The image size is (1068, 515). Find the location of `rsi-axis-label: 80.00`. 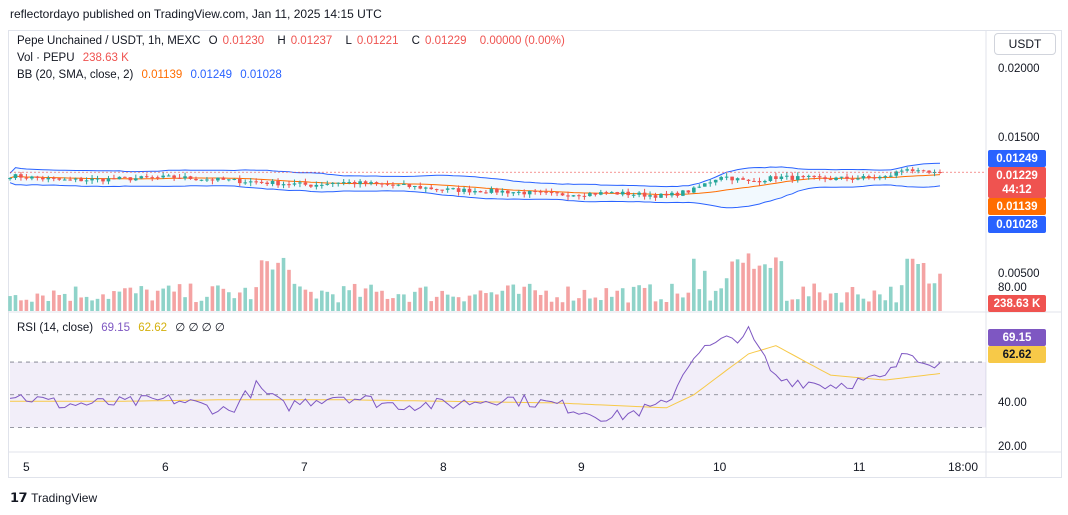

rsi-axis-label: 80.00 is located at coordinates (1012, 288).